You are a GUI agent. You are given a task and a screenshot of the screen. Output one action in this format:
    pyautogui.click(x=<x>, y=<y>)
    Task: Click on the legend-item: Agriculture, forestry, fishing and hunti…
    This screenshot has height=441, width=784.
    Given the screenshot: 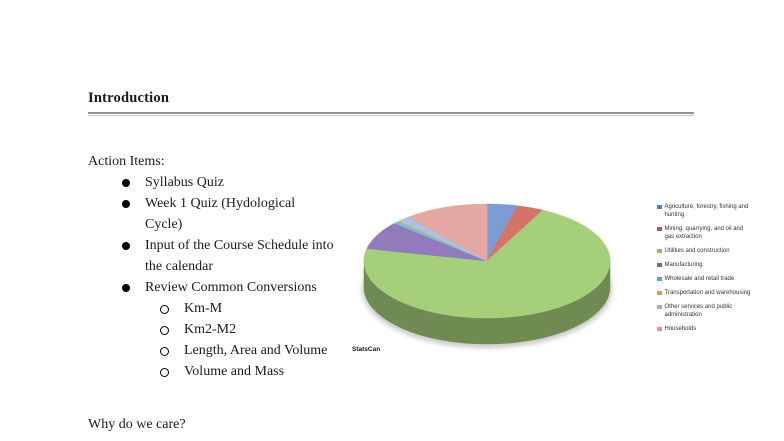 What is the action you would take?
    pyautogui.click(x=705, y=211)
    